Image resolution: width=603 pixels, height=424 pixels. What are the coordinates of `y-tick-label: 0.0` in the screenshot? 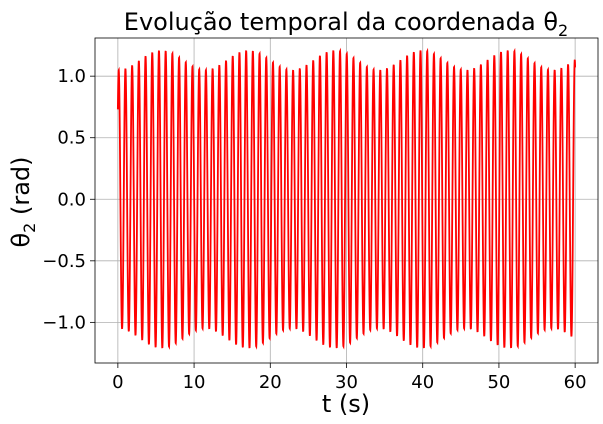 It's located at (71, 199).